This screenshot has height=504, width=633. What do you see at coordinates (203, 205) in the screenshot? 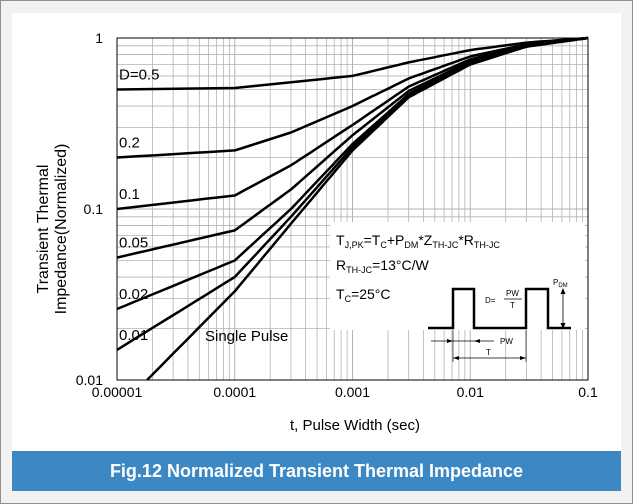
I see `curve-labels: D=0.5 0.2 0.1 0.05 0.02 0.01 Single Pulse` at bounding box center [203, 205].